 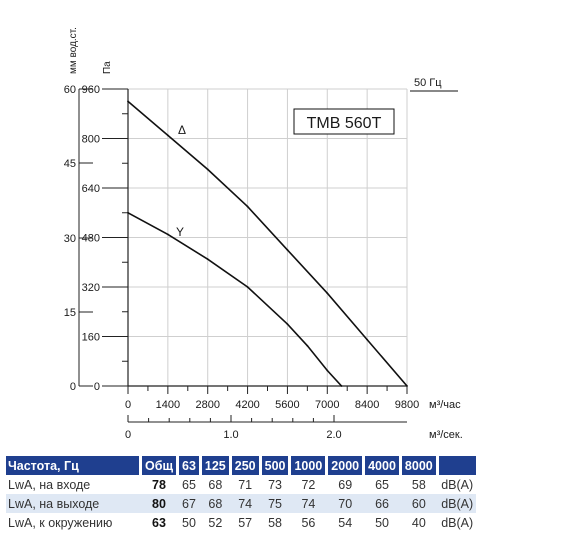 I want to click on y-tick-label: 0, so click(x=97, y=387).